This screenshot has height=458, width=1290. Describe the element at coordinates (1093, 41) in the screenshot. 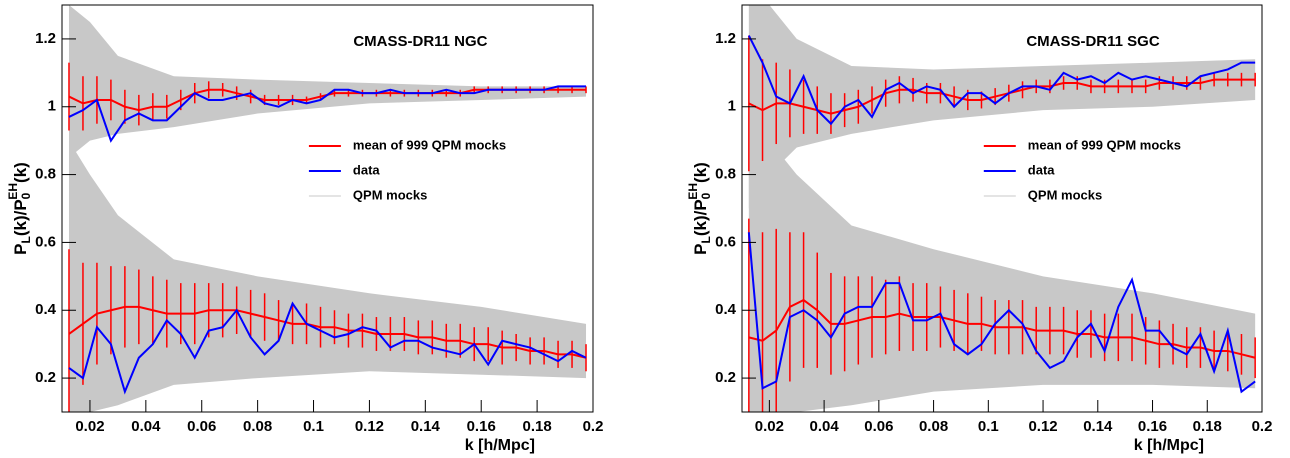

I see `chart-title: CMASS-DR11 SGC` at that location.